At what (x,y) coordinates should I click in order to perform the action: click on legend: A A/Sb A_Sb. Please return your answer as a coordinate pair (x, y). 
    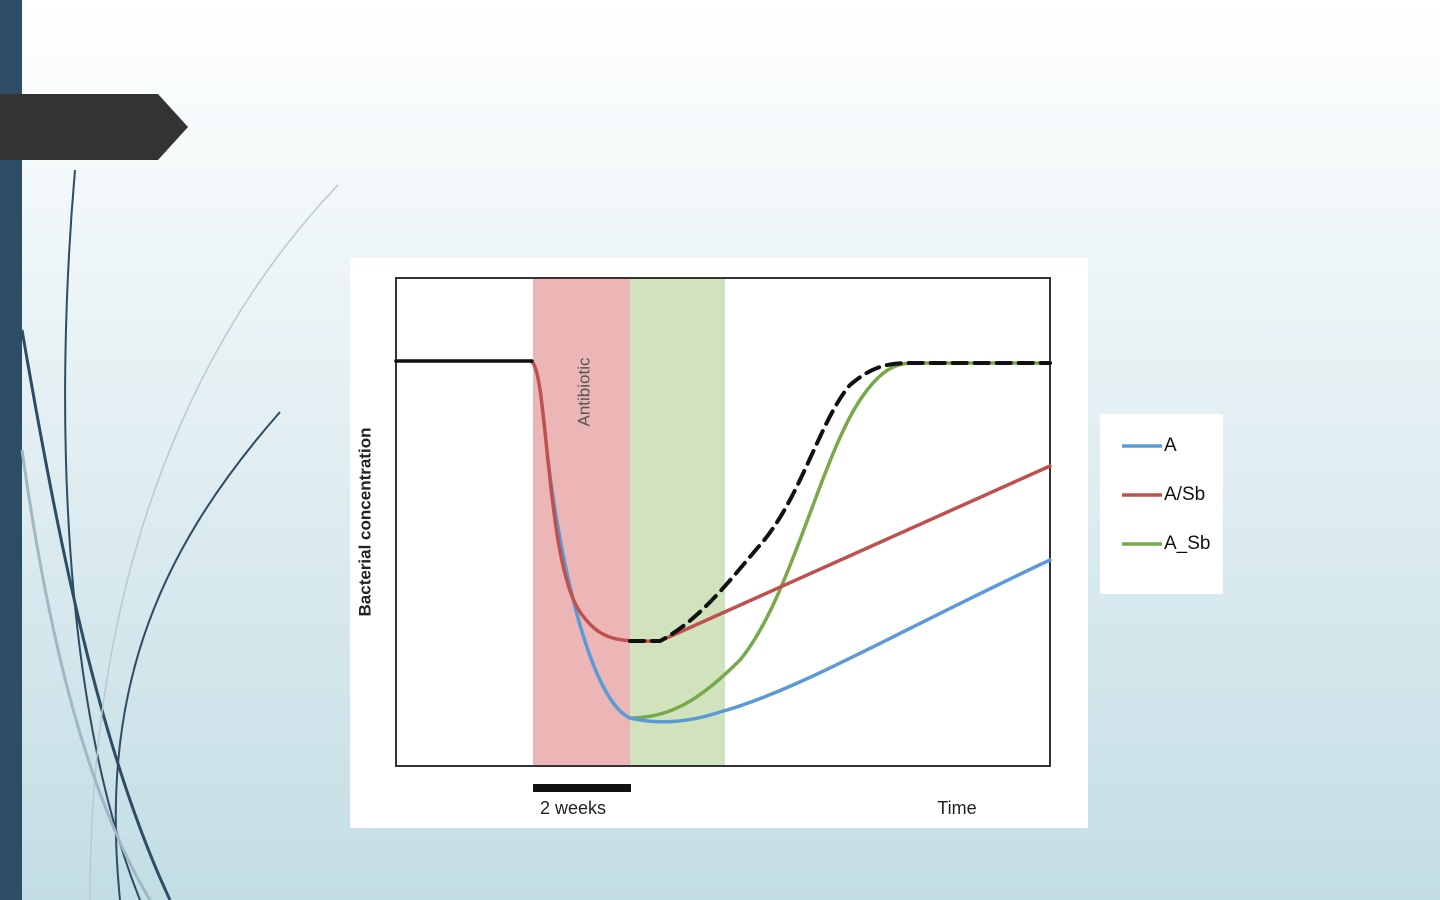
    Looking at the image, I should click on (1161, 504).